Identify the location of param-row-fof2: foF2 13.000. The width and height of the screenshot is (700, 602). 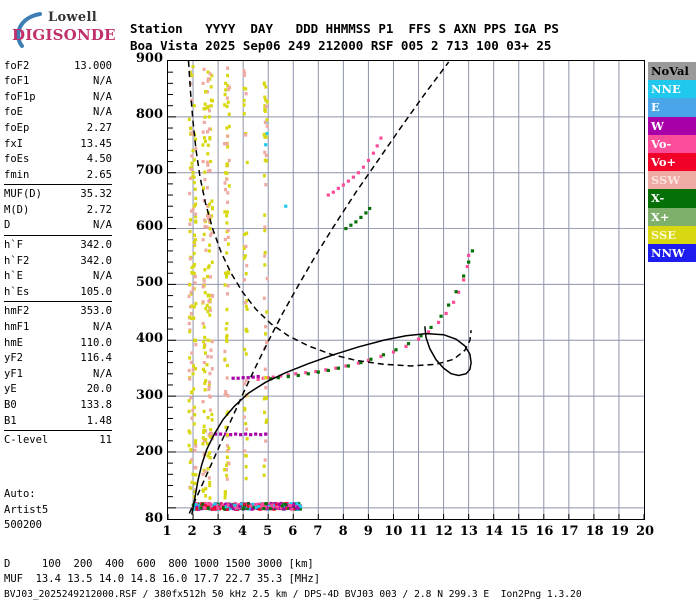
(58, 66).